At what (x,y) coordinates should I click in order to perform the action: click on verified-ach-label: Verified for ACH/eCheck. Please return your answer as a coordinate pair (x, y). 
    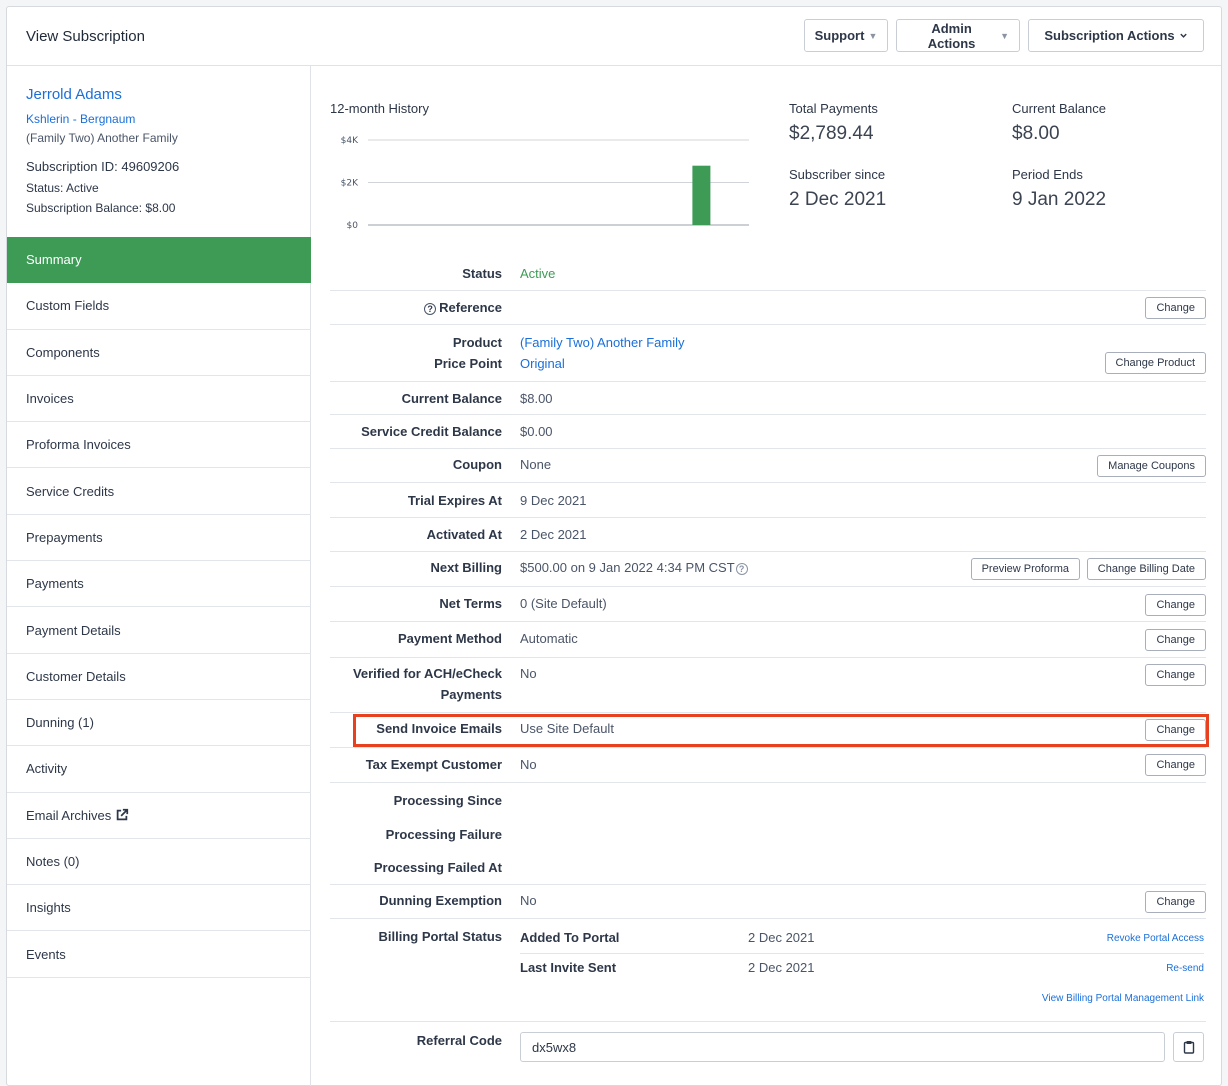
    Looking at the image, I should click on (427, 673).